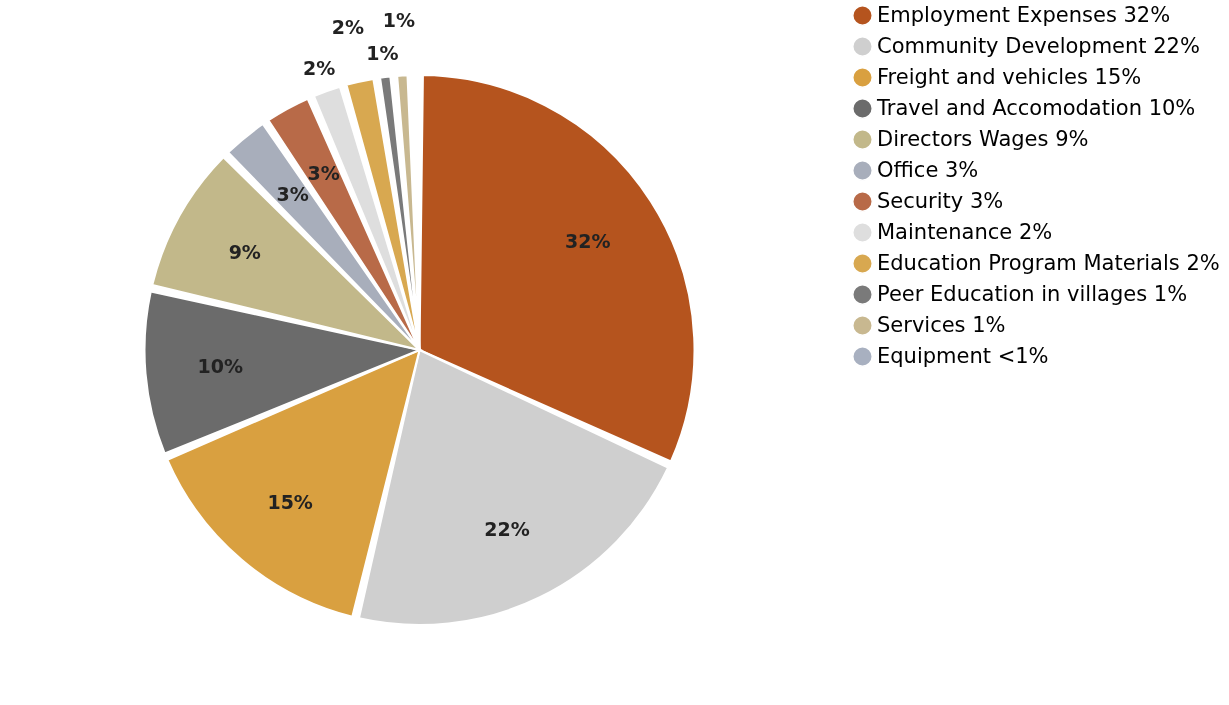 The height and width of the screenshot is (705, 1229). I want to click on legend-label: Travel and Accomodation 10%, so click(1036, 107).